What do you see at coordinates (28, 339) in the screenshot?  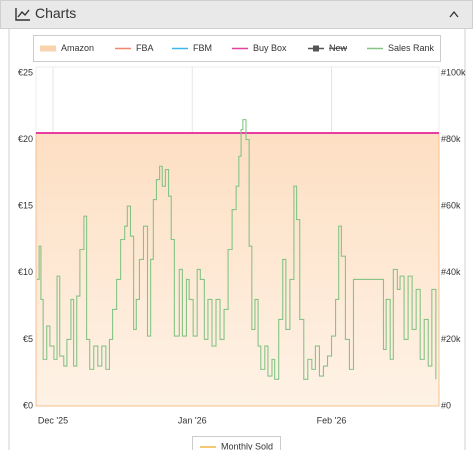 I see `y-tick-label: €5` at bounding box center [28, 339].